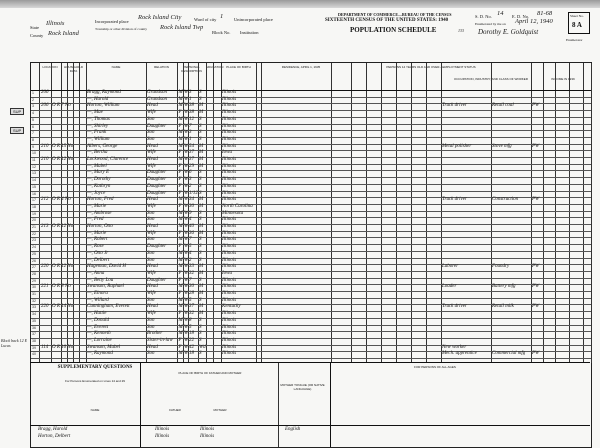 The height and width of the screenshot is (448, 600). I want to click on person-name: —, Ambrose, so click(99, 213).